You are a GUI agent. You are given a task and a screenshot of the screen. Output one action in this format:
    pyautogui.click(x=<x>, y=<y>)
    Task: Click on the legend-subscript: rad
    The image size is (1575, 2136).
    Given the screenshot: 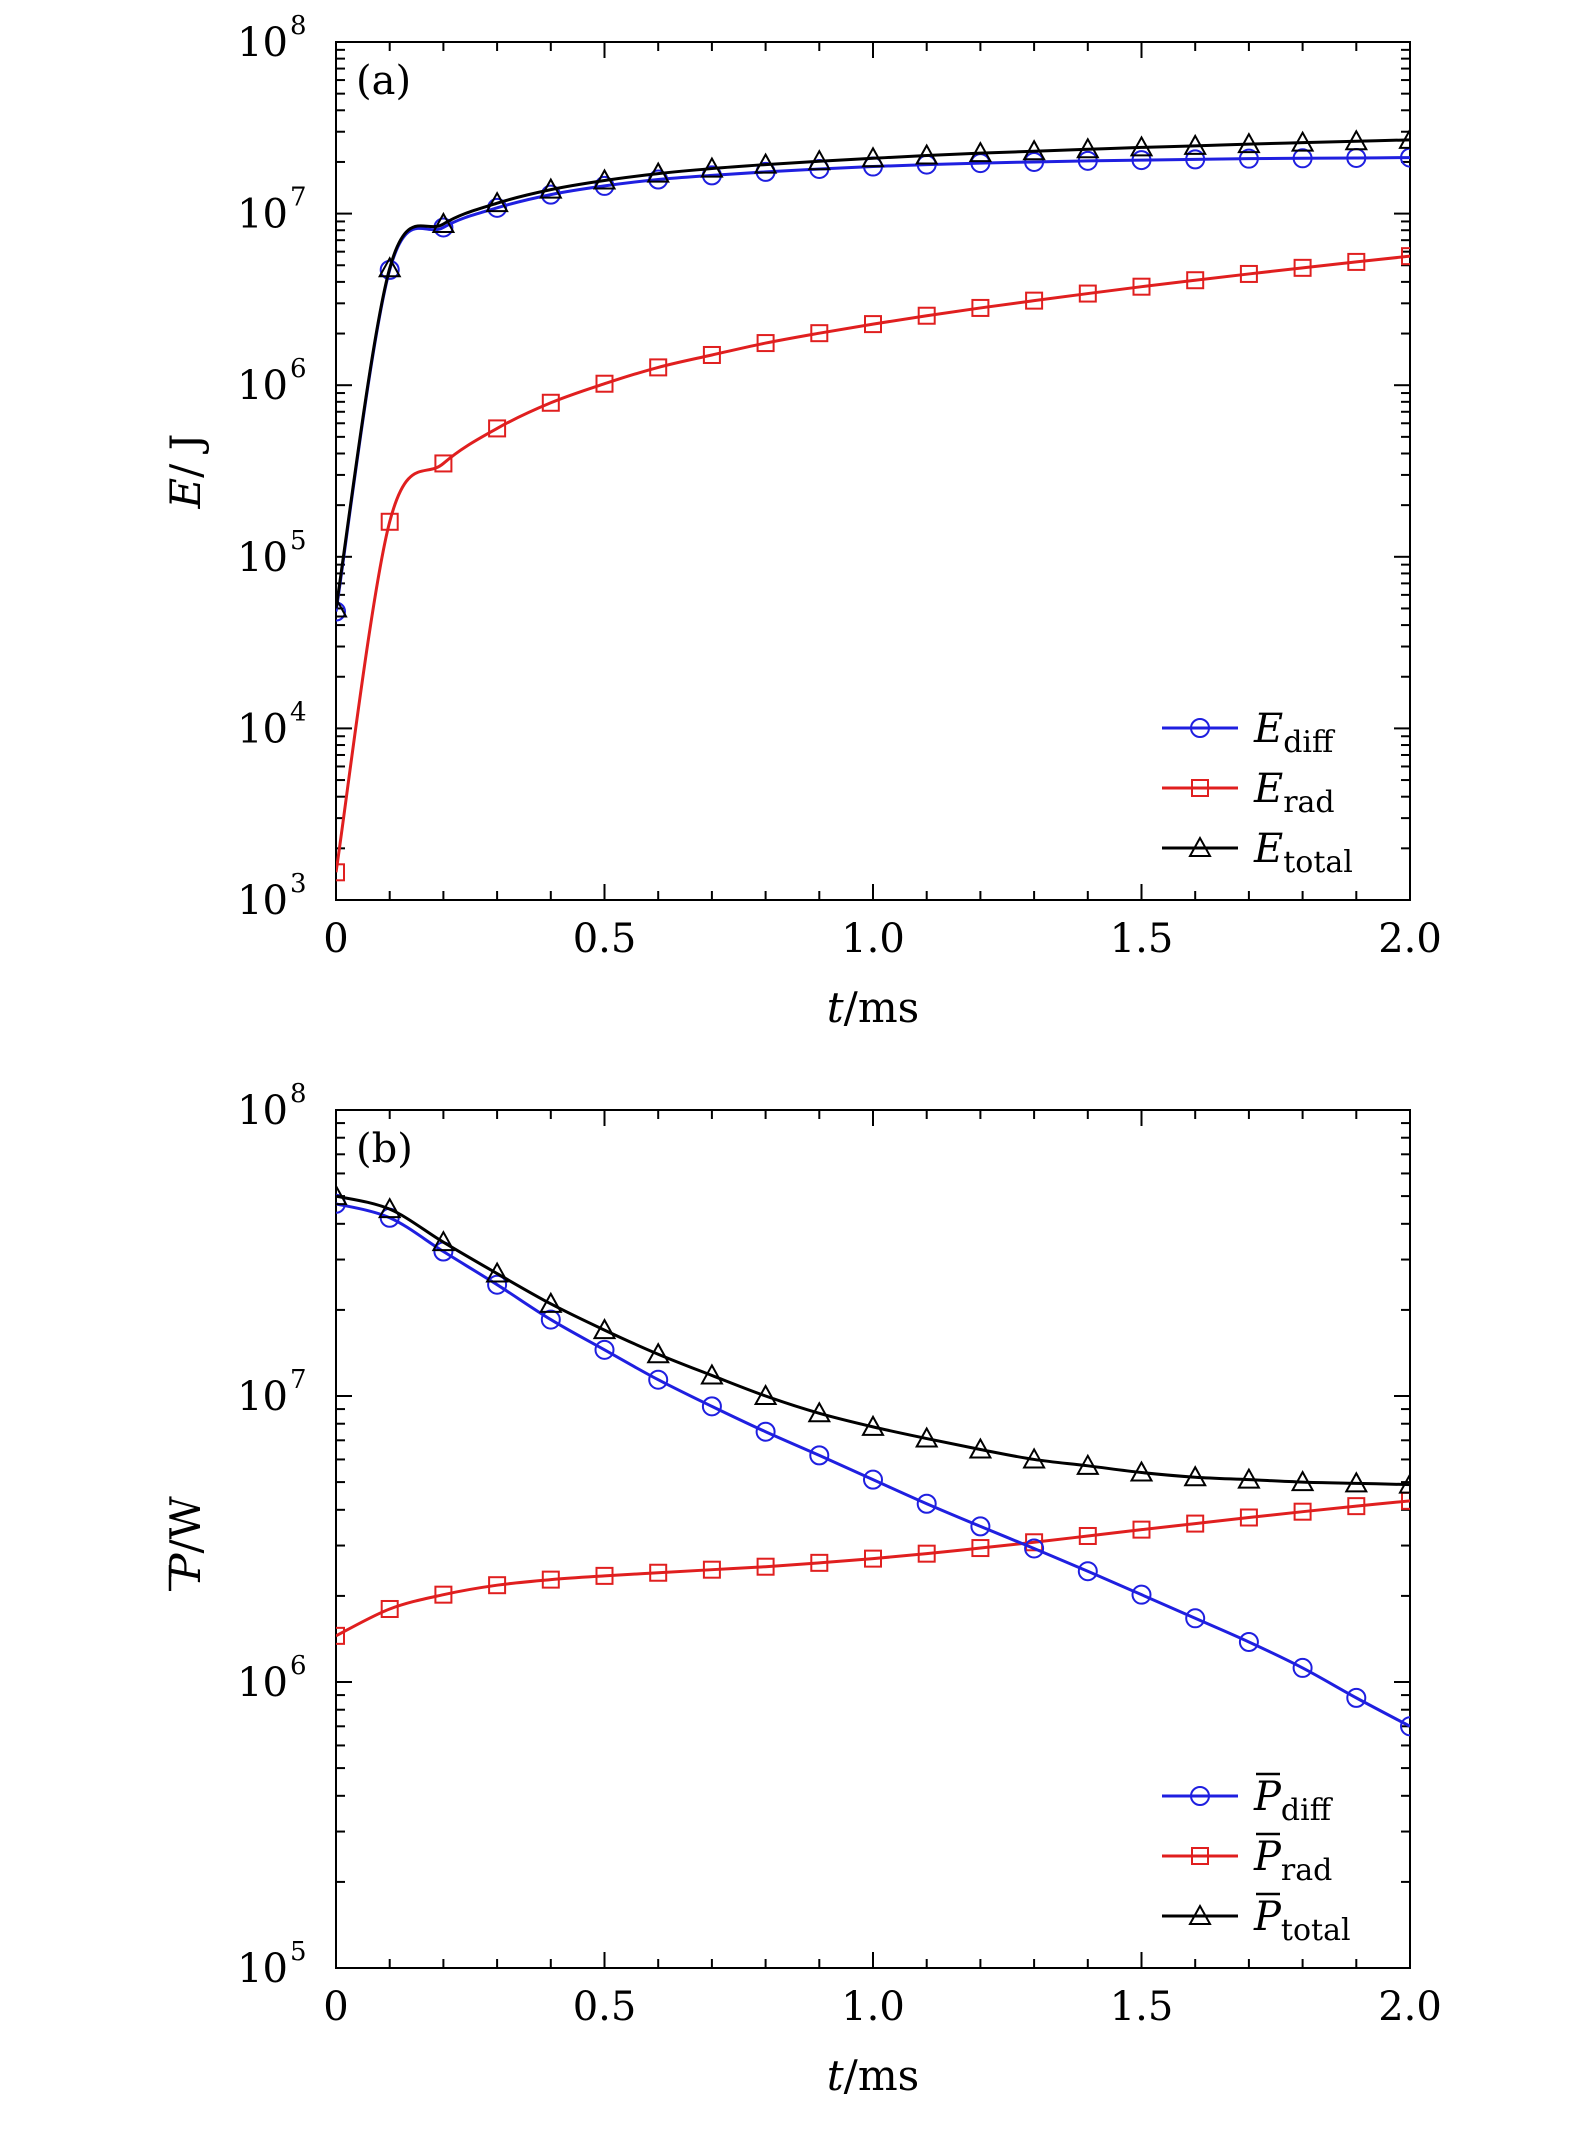 What is the action you would take?
    pyautogui.click(x=1306, y=1870)
    